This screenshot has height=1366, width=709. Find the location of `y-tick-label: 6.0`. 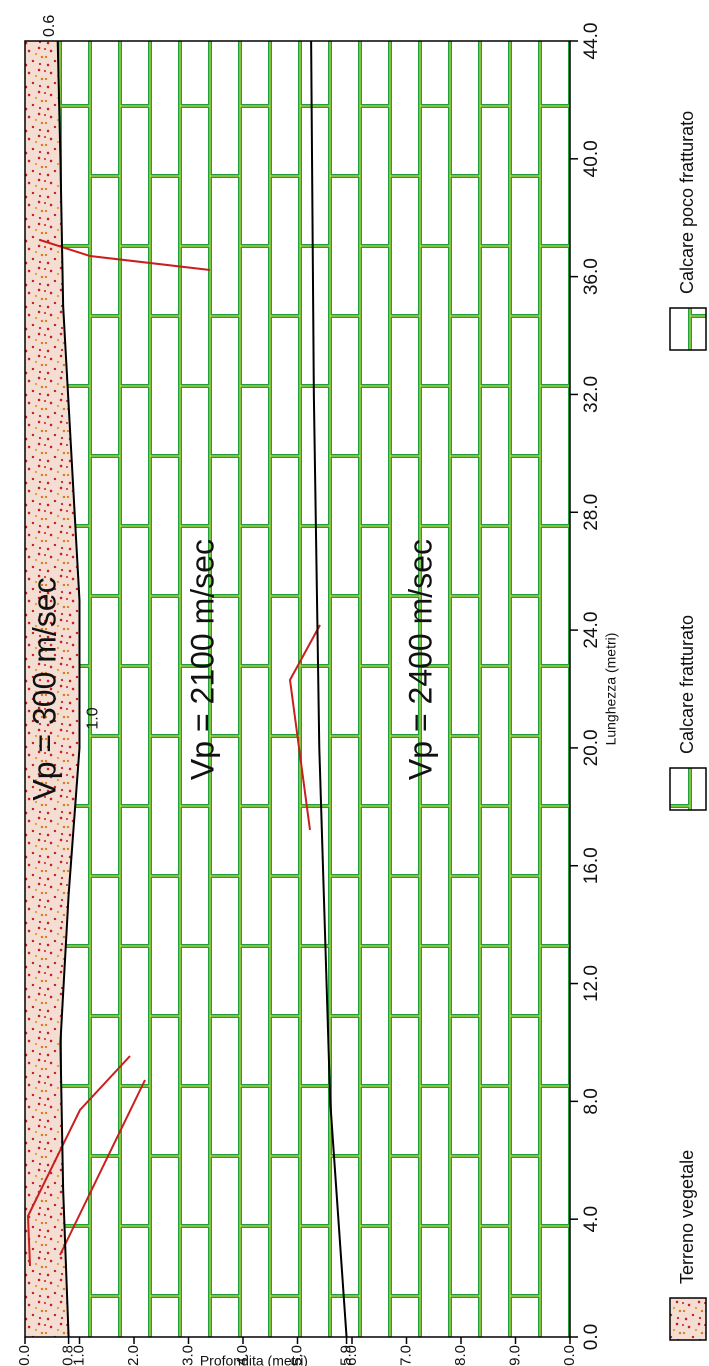

y-tick-label: 6.0 is located at coordinates (351, 1355).